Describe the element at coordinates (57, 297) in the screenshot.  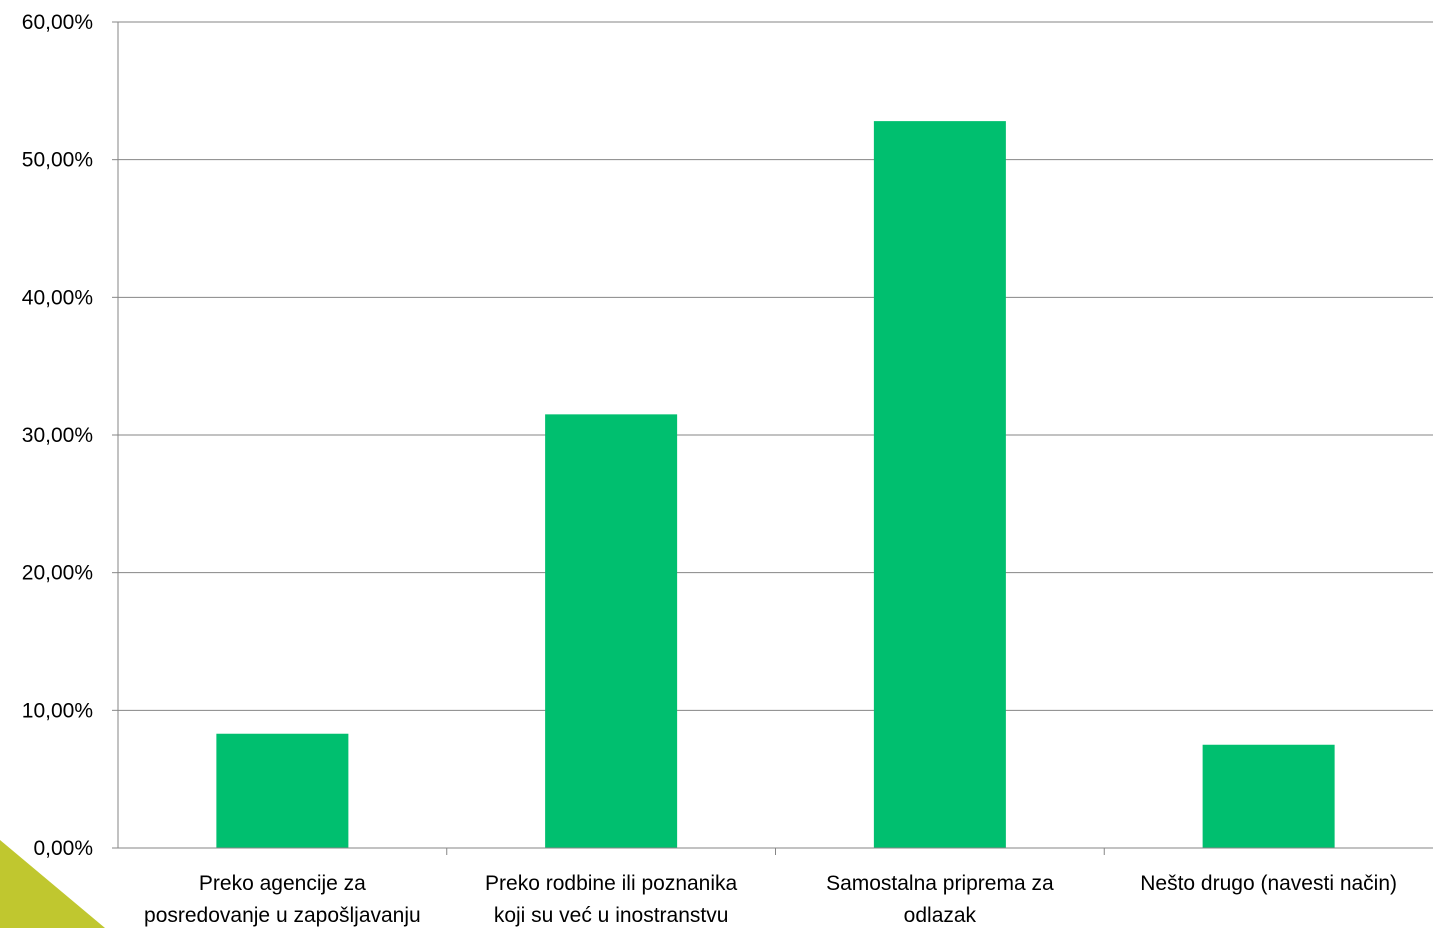
I see `y-tick-label: 40,00%` at that location.